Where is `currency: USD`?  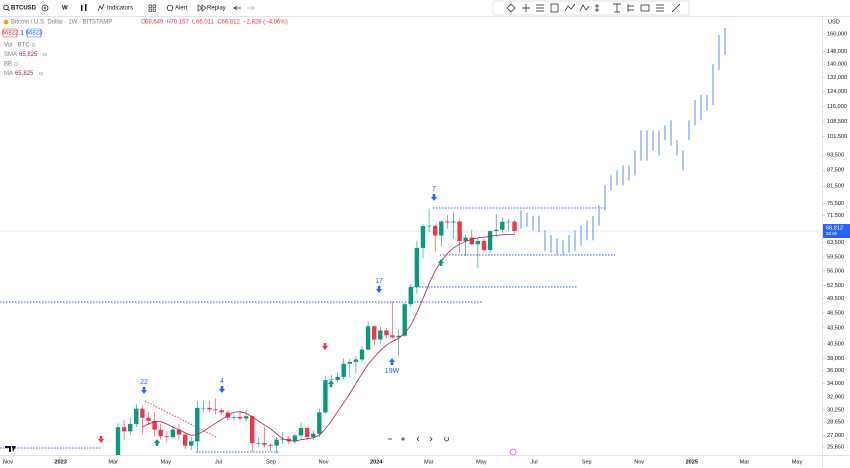 currency: USD is located at coordinates (834, 22).